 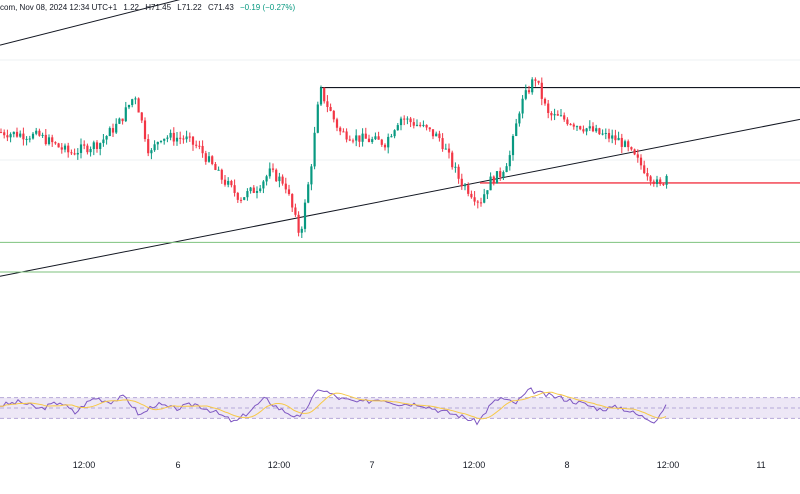 I want to click on x-tick-label: 11, so click(x=760, y=465).